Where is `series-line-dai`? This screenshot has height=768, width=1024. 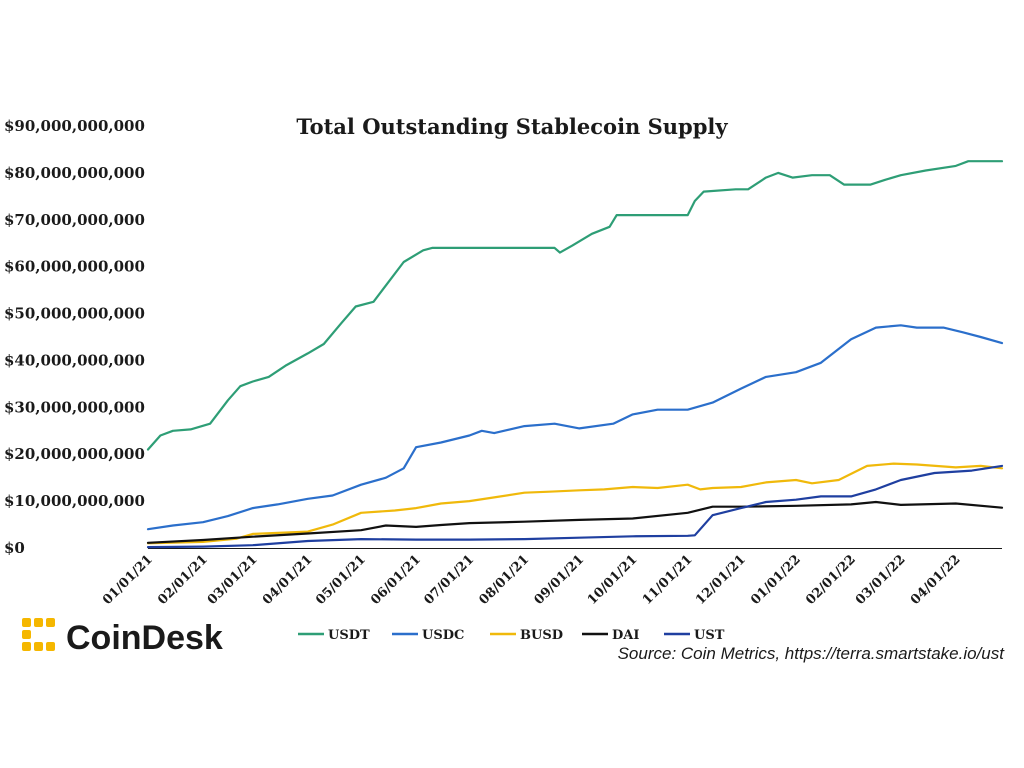
series-line-dai is located at coordinates (575, 522).